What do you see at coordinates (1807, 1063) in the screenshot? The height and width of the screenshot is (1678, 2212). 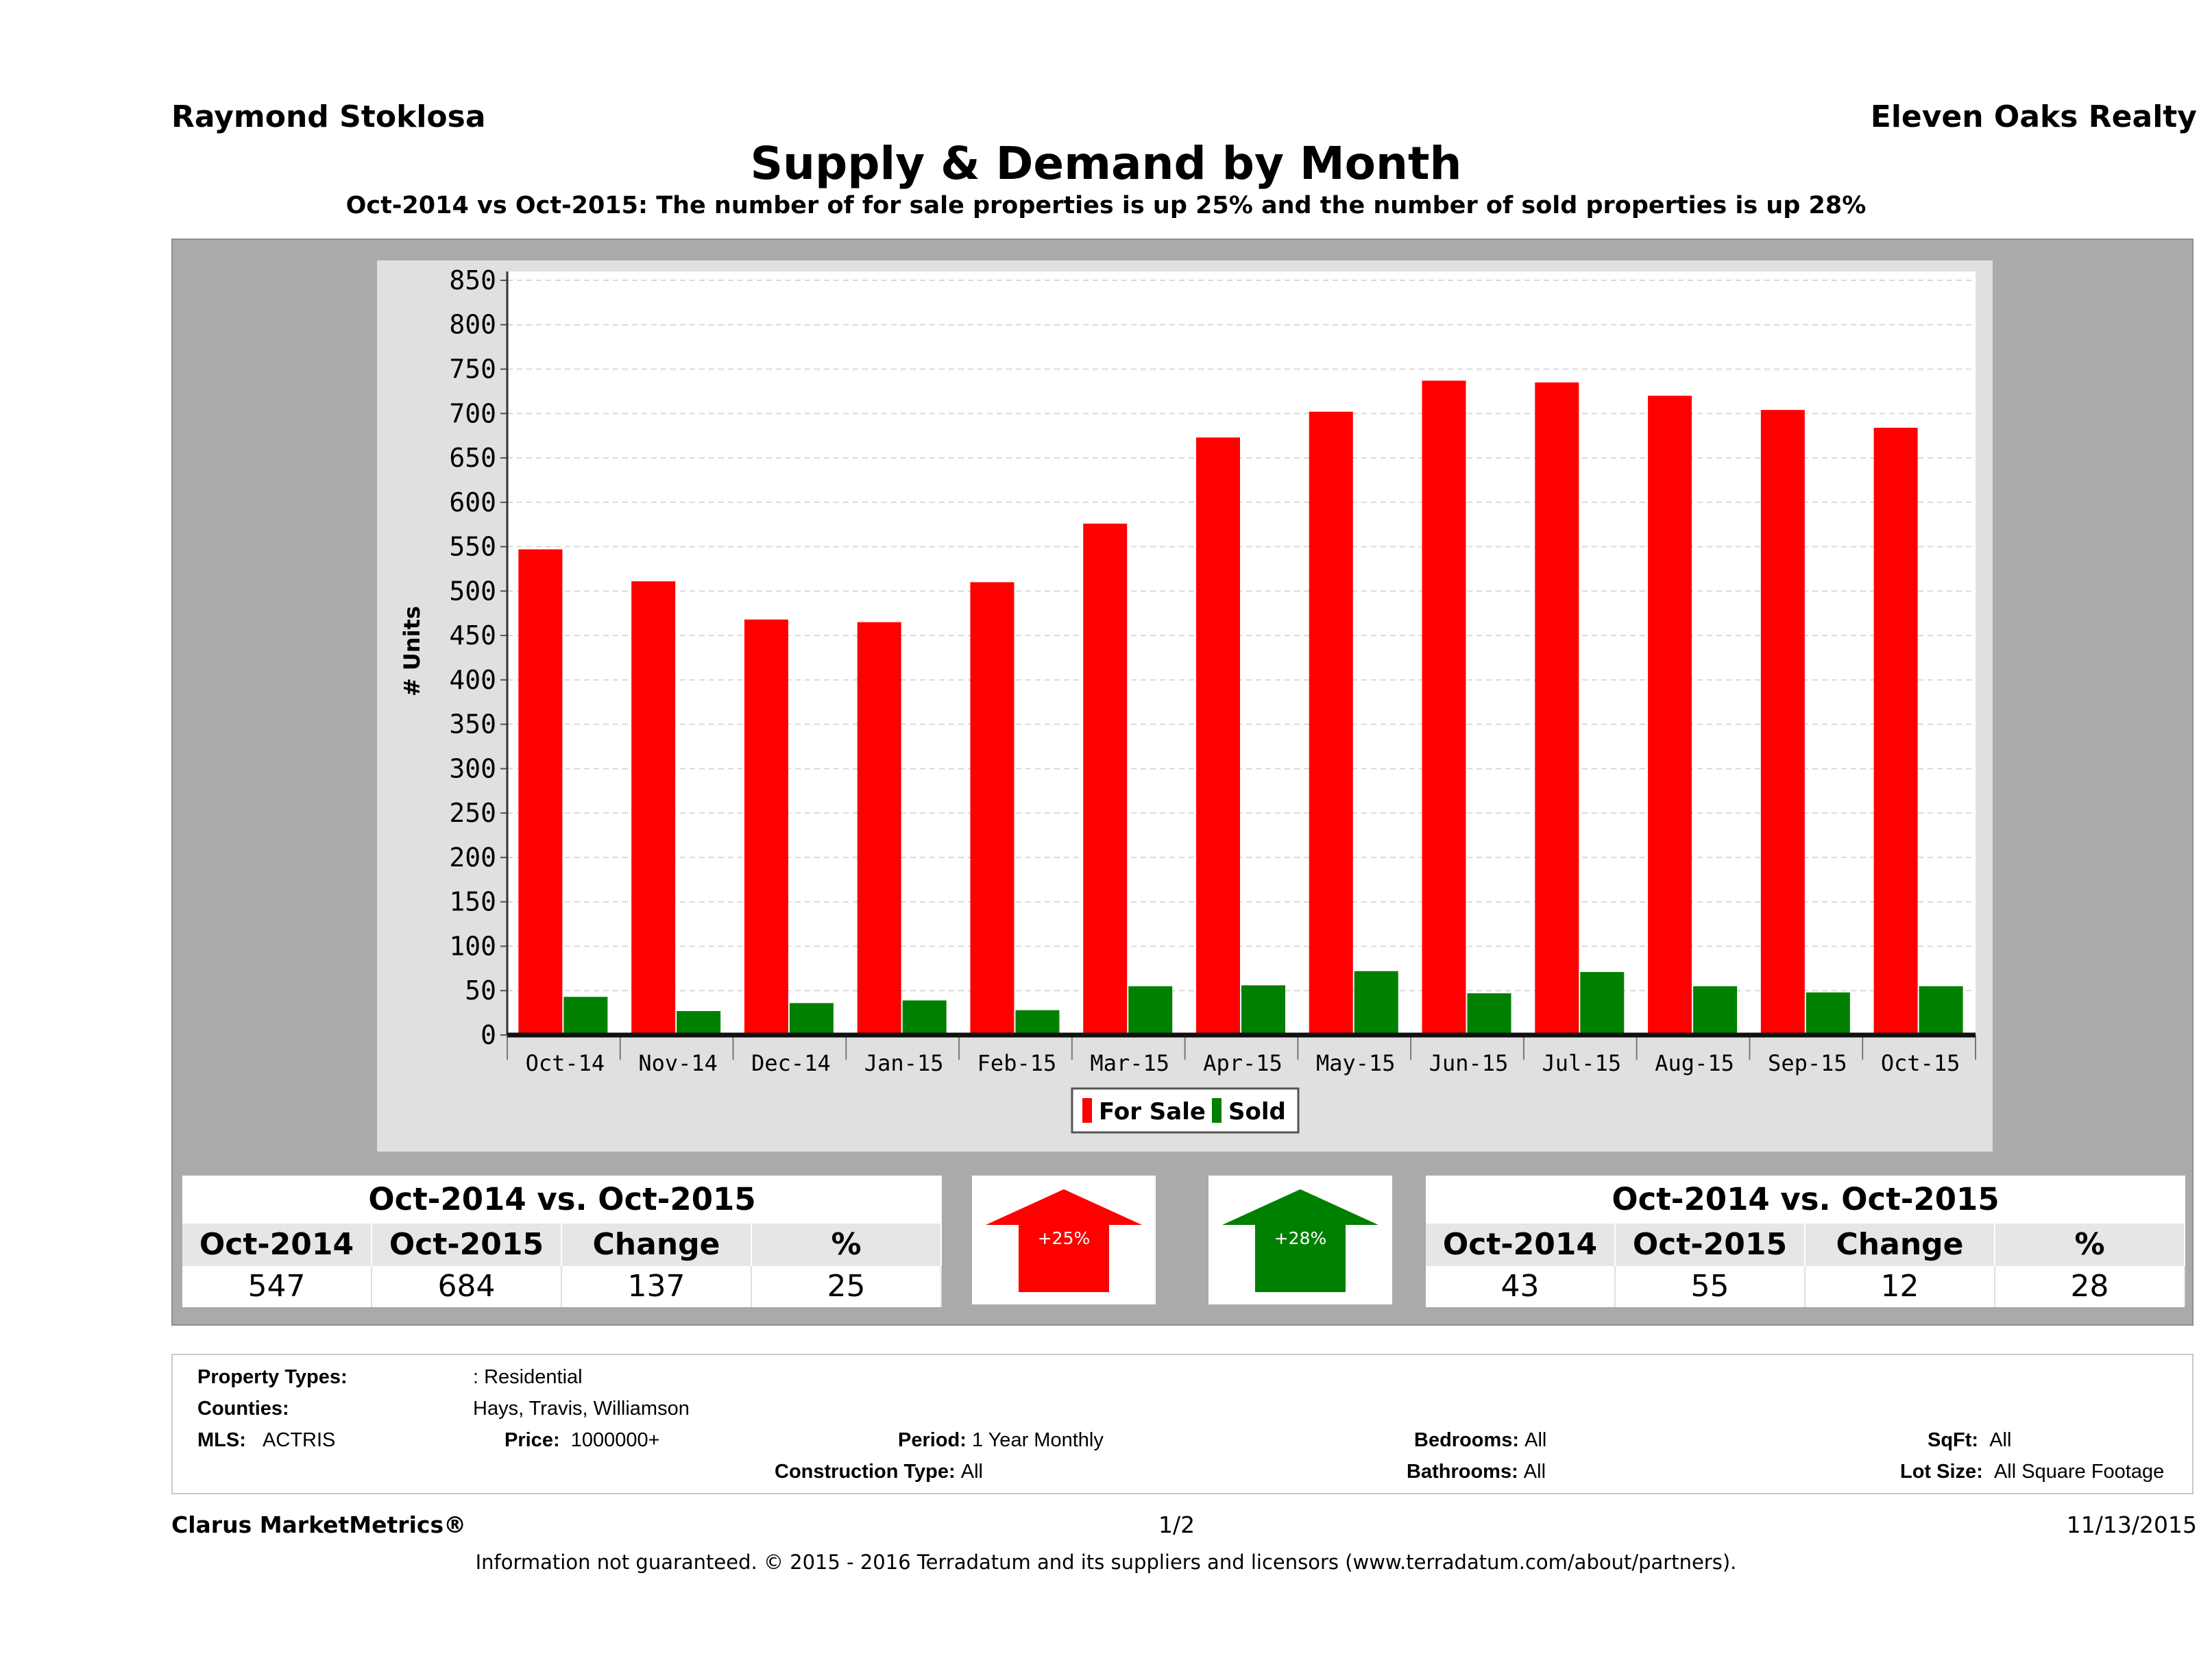 I see `x-tick-label: Sep-15` at bounding box center [1807, 1063].